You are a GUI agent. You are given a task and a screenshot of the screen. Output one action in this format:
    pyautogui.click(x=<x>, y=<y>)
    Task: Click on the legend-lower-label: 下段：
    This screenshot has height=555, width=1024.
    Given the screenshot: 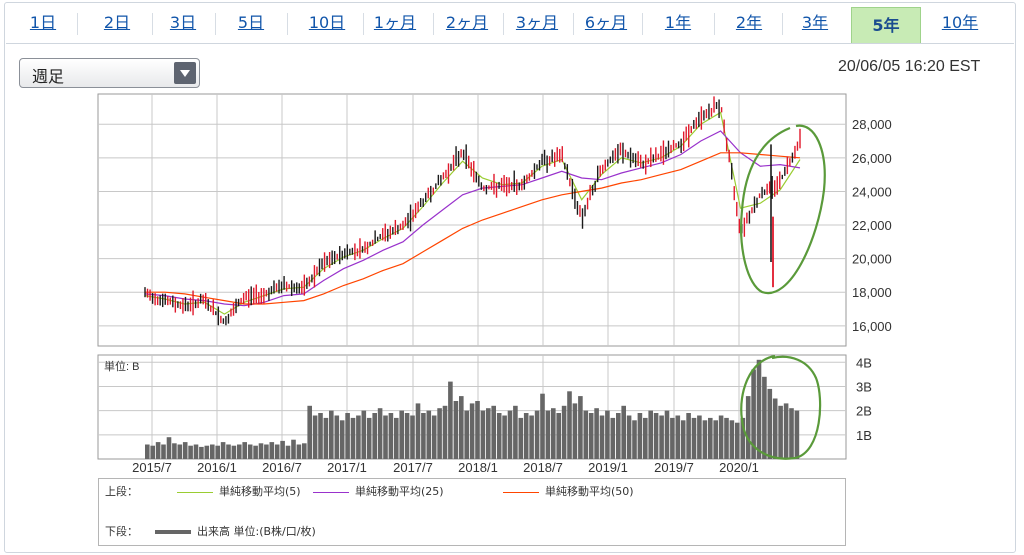 What is the action you would take?
    pyautogui.click(x=121, y=531)
    